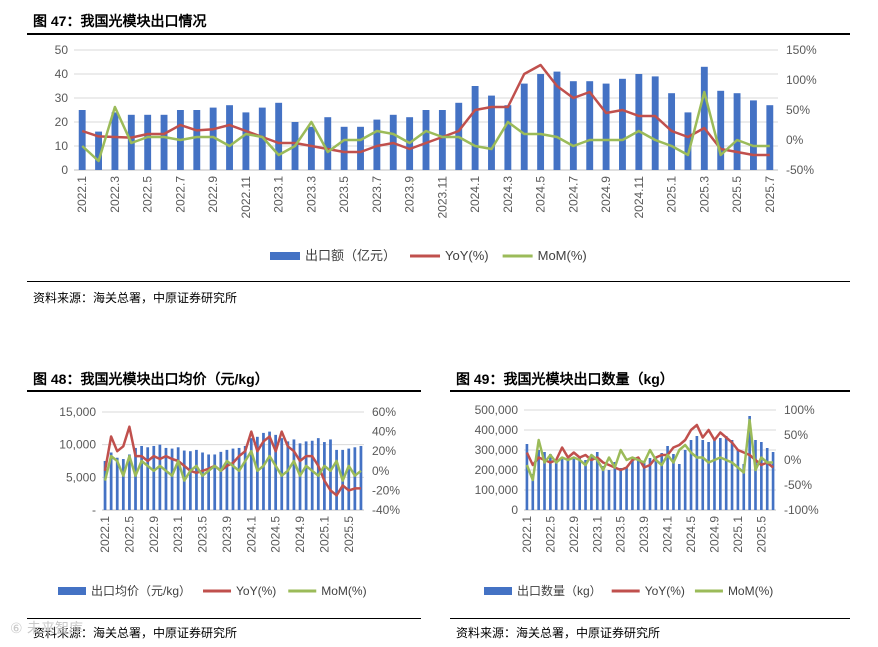 Image resolution: width=878 pixels, height=647 pixels. Describe the element at coordinates (685, 480) in the screenshot. I see `chart3-bar-2024.4` at that location.